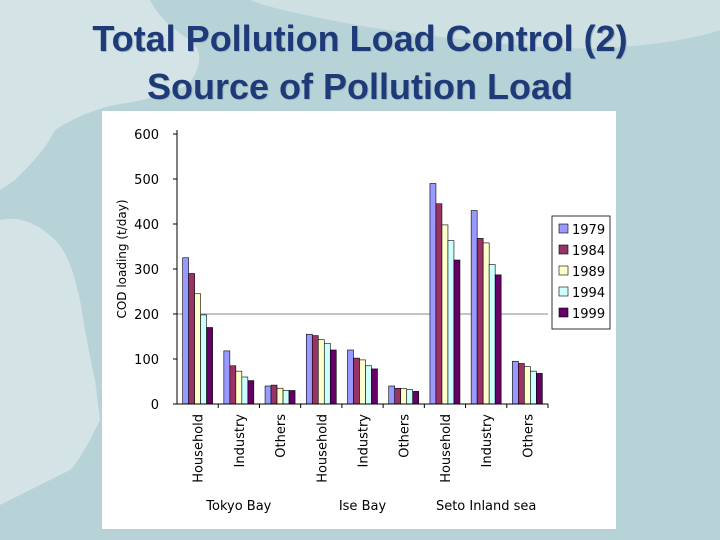  Describe the element at coordinates (100, 95) in the screenshot. I see `land-shape-north` at that location.